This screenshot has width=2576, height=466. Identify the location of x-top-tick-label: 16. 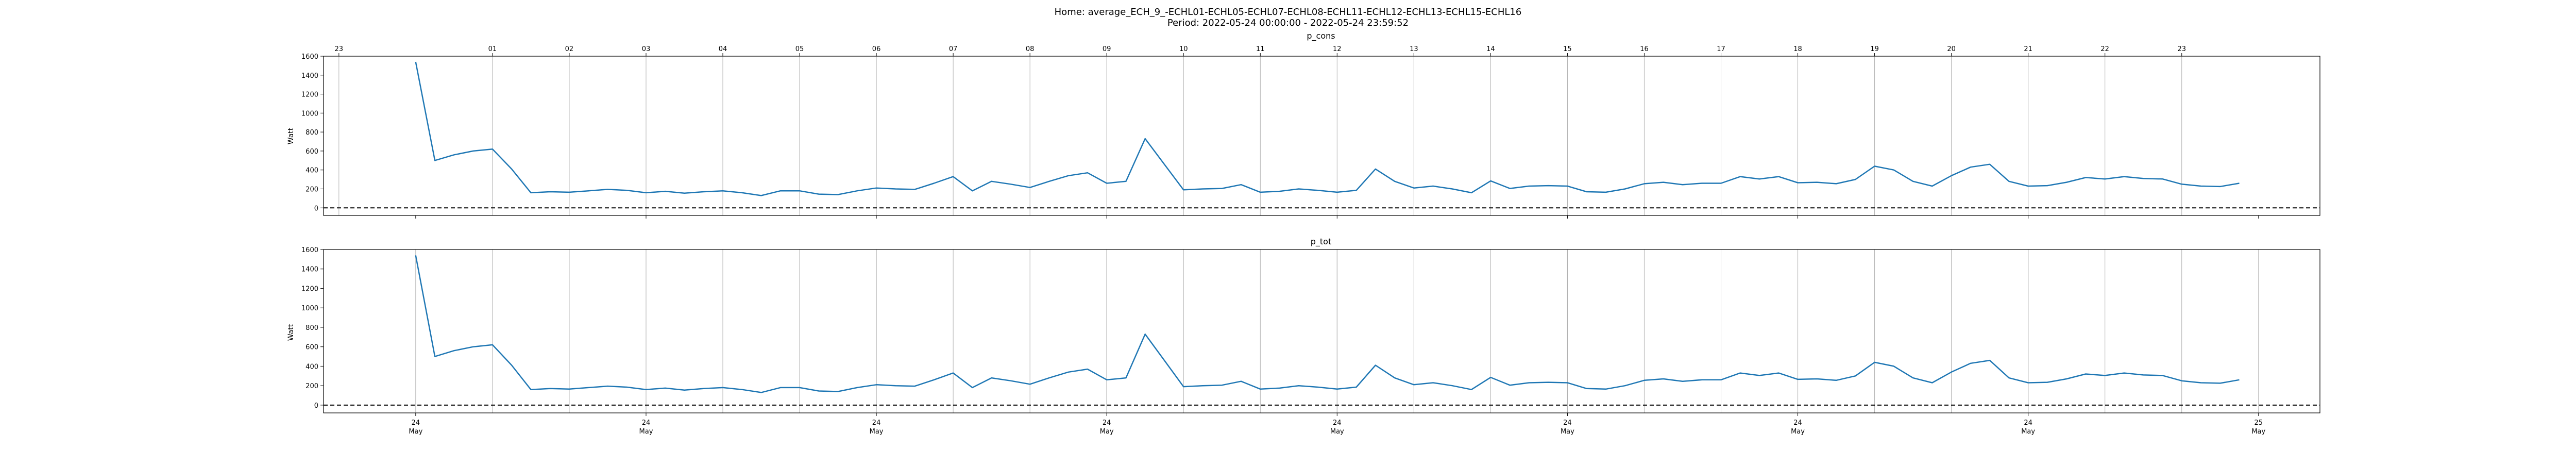
(1644, 49).